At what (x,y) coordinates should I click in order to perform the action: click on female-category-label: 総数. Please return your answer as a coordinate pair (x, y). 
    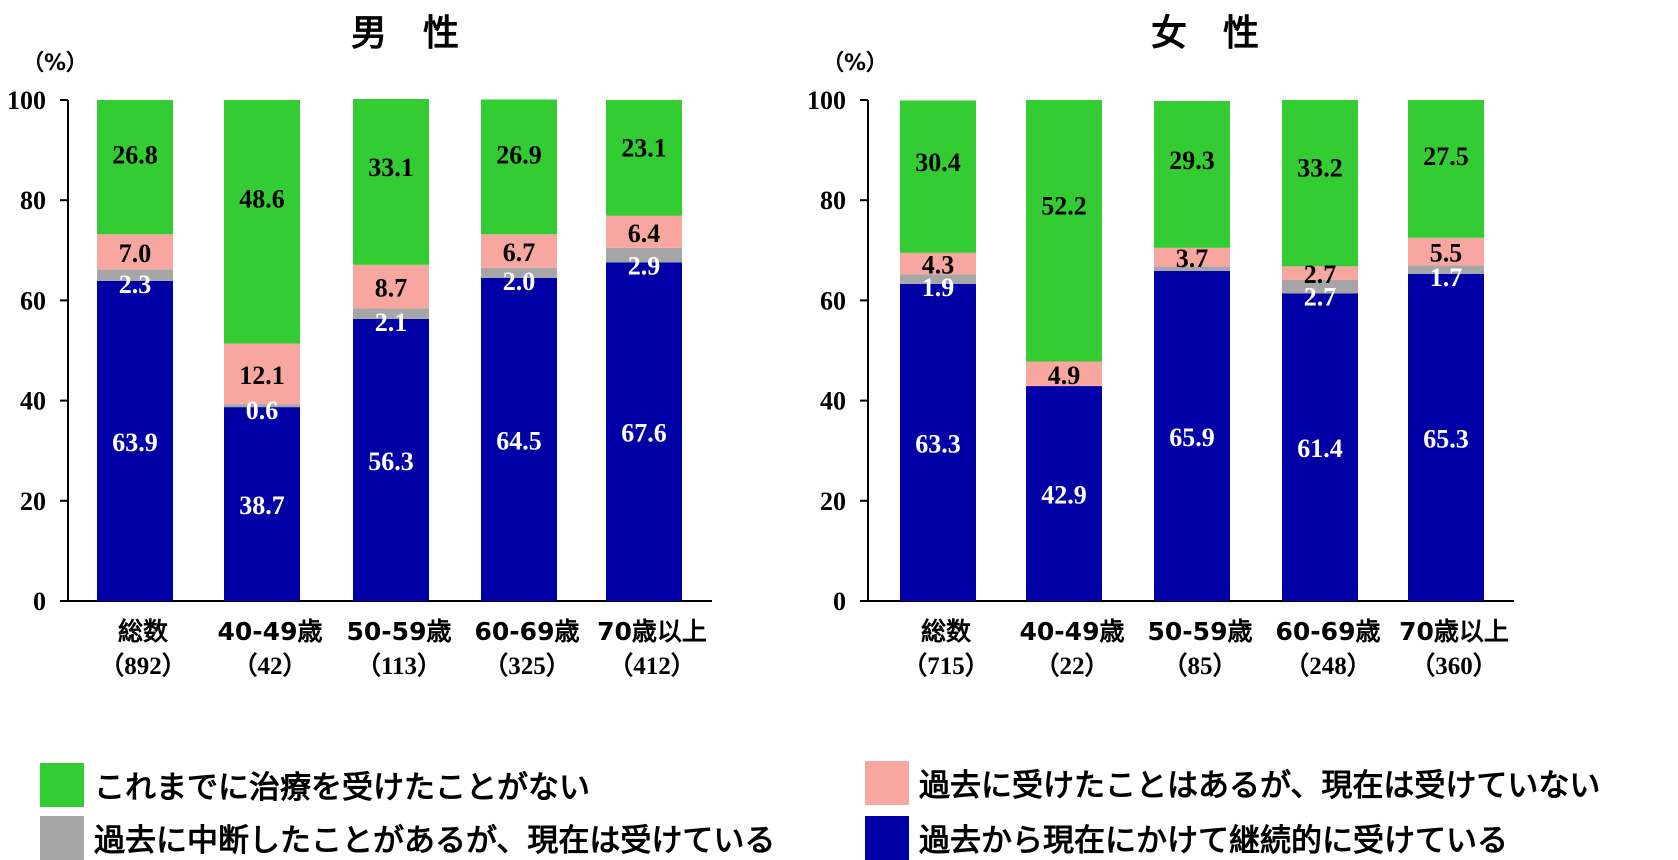
    Looking at the image, I should click on (946, 631).